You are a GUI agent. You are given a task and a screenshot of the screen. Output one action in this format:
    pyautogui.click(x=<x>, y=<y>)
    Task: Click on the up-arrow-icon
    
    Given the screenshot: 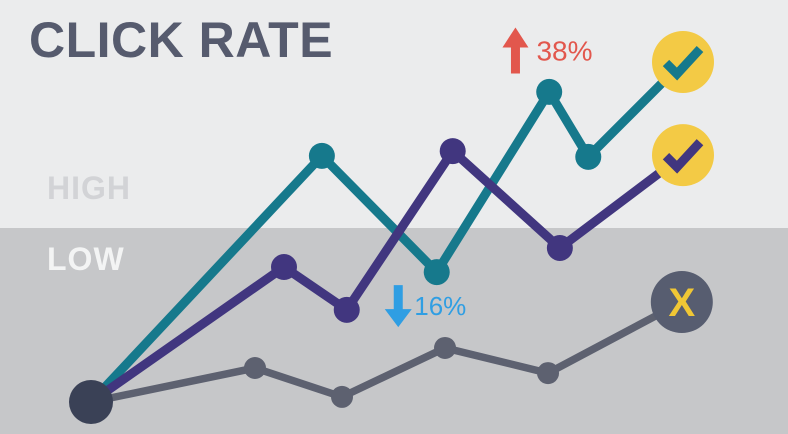 What is the action you would take?
    pyautogui.click(x=515, y=50)
    